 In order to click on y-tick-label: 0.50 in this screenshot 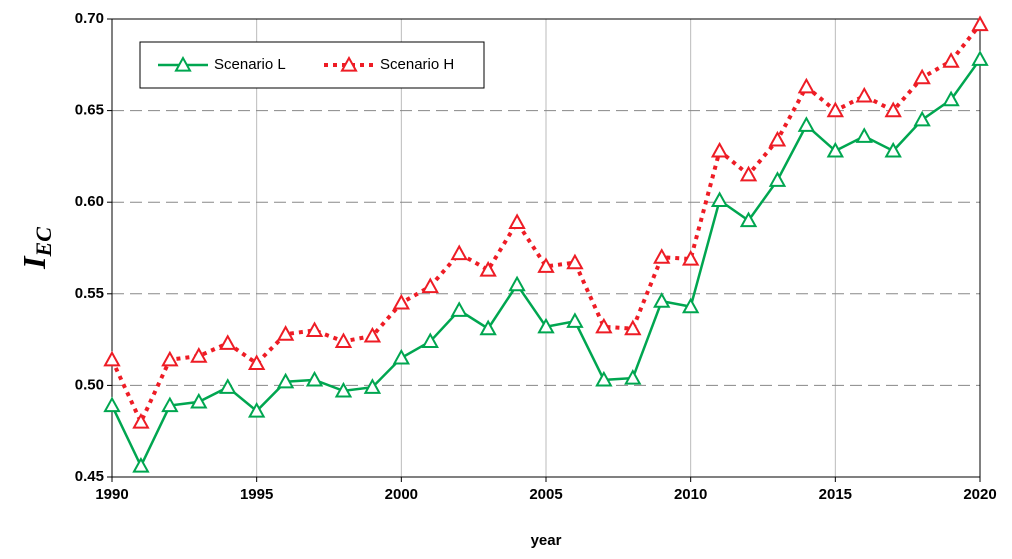, I will do `click(89, 384)`.